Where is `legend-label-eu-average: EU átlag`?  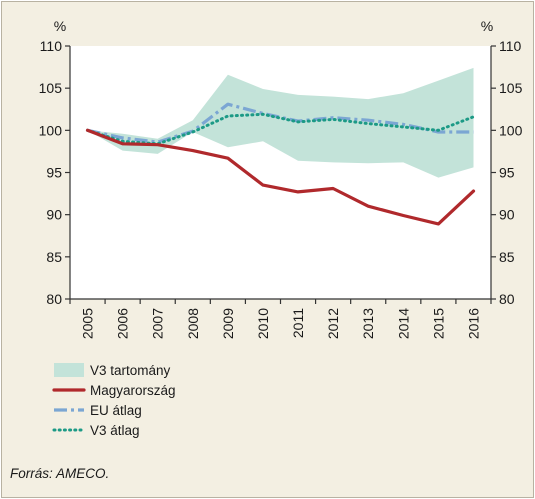
legend-label-eu-average: EU átlag is located at coordinates (116, 410).